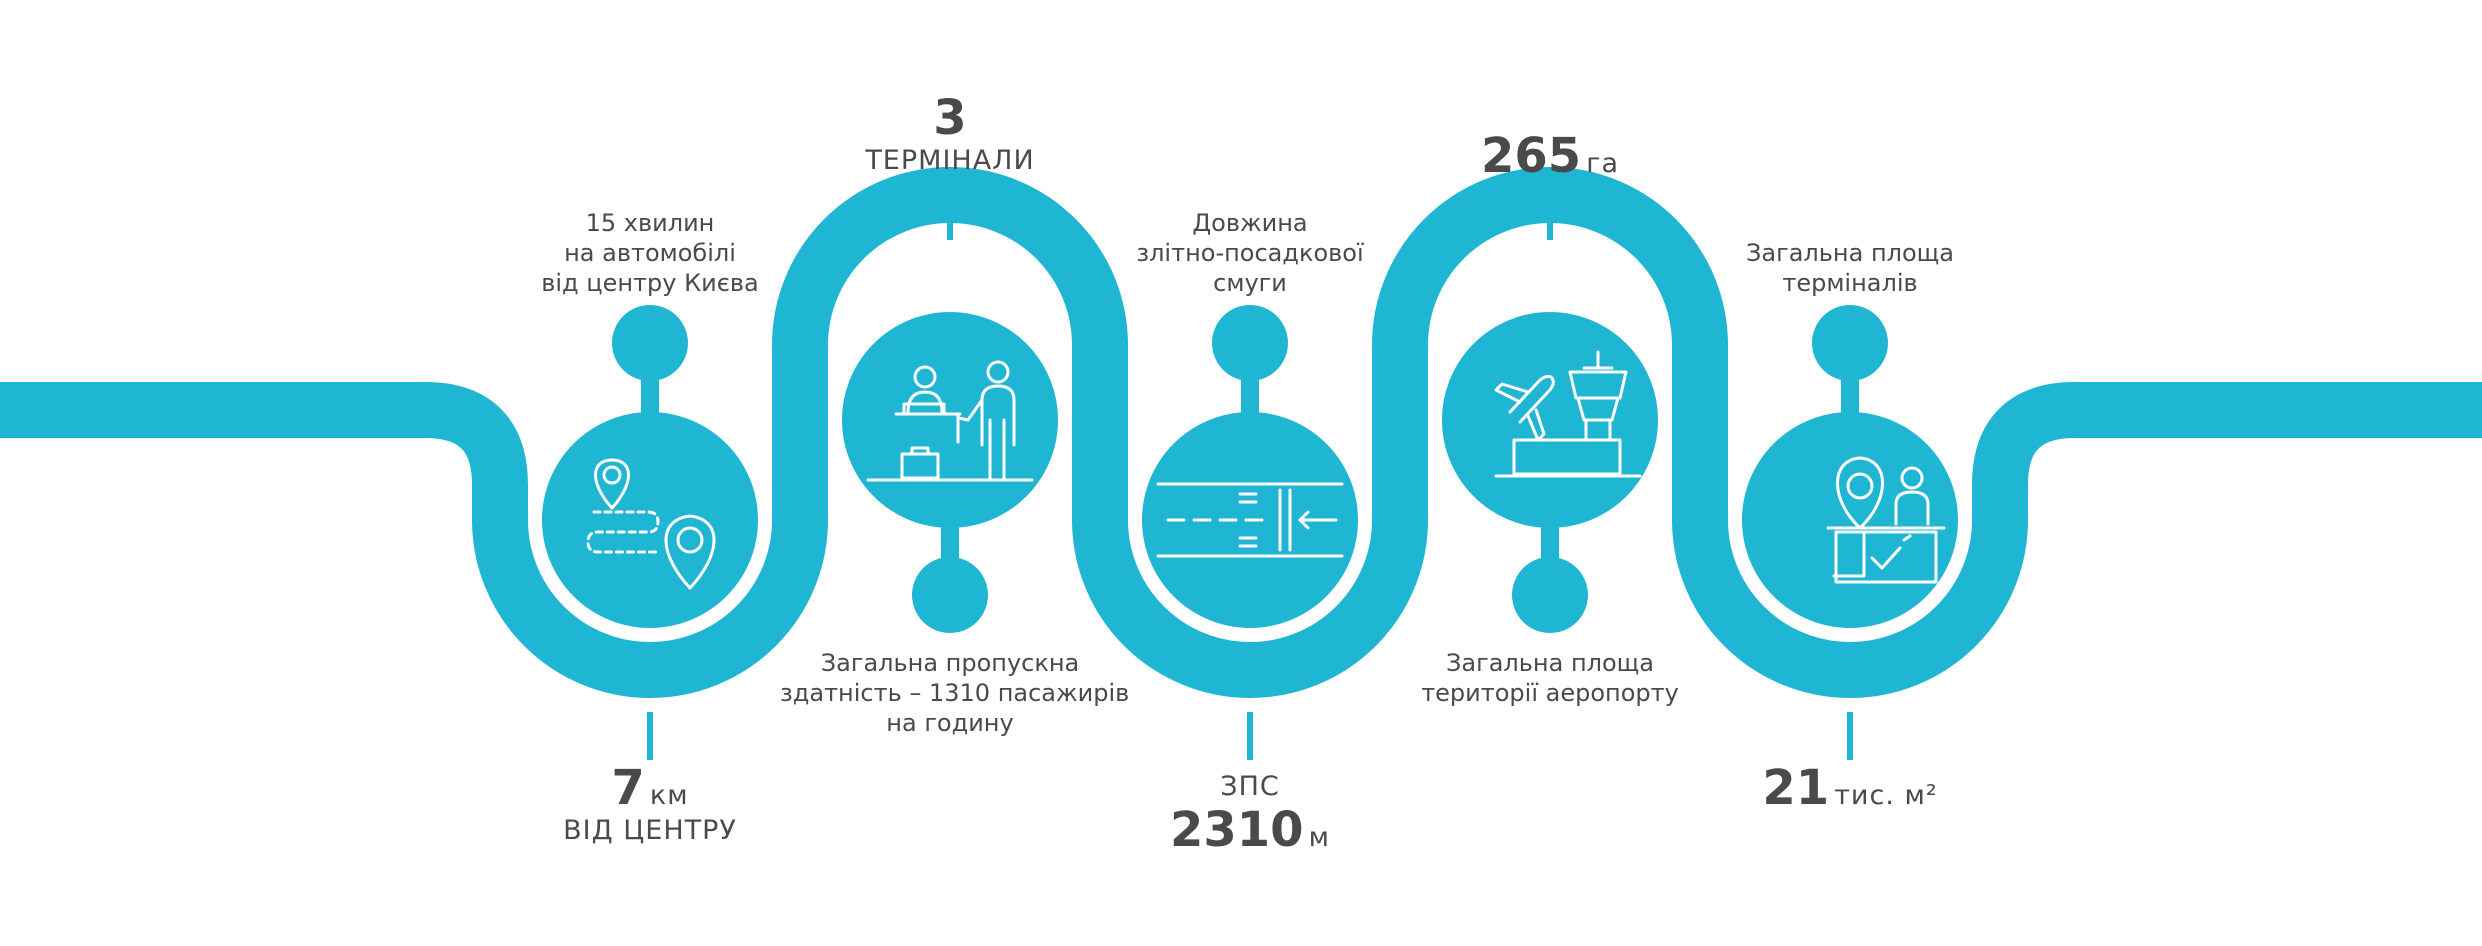  What do you see at coordinates (1850, 253) in the screenshot?
I see `description-5-line: Загальна площа` at bounding box center [1850, 253].